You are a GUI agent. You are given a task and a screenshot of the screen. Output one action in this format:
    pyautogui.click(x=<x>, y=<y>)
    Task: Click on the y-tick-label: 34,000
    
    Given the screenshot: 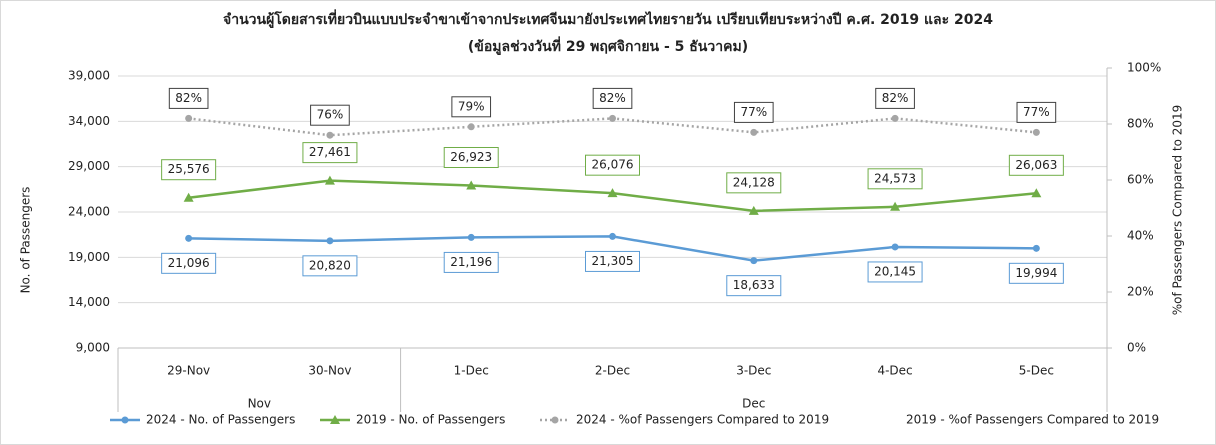 What is the action you would take?
    pyautogui.click(x=89, y=121)
    